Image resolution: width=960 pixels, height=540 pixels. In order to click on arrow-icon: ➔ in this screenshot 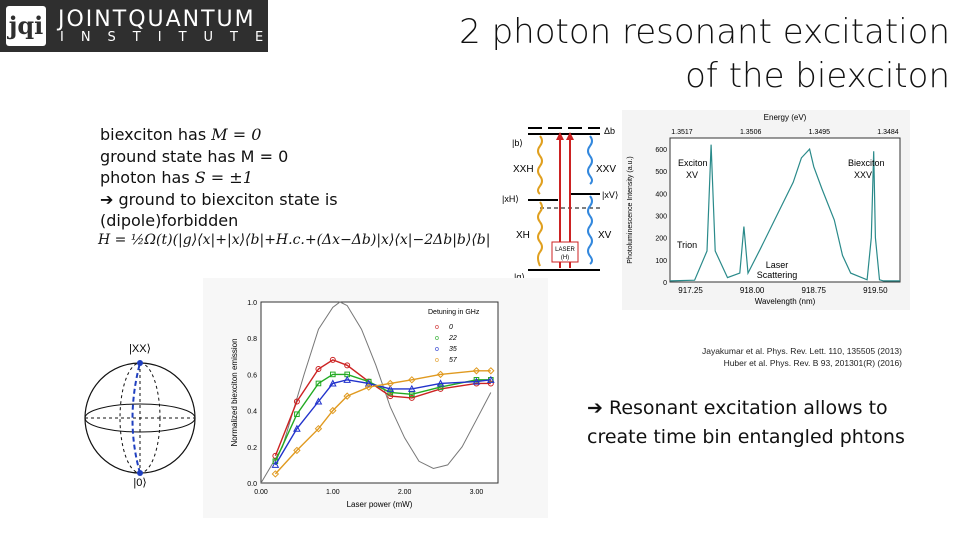, I will do `click(595, 408)`.